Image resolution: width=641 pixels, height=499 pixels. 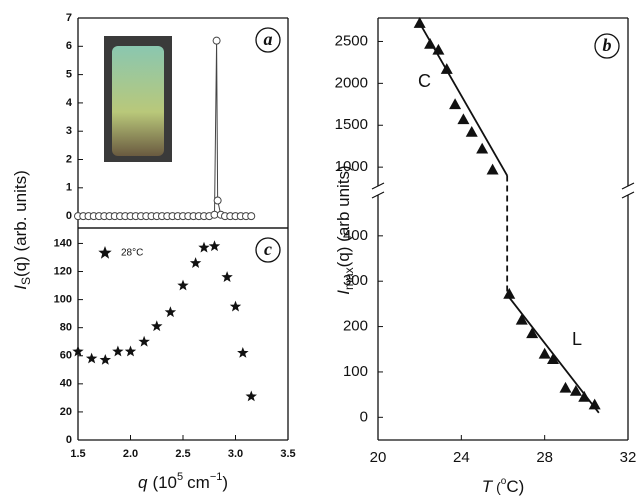 What do you see at coordinates (351, 82) in the screenshot?
I see `y-tick-label: 2000` at bounding box center [351, 82].